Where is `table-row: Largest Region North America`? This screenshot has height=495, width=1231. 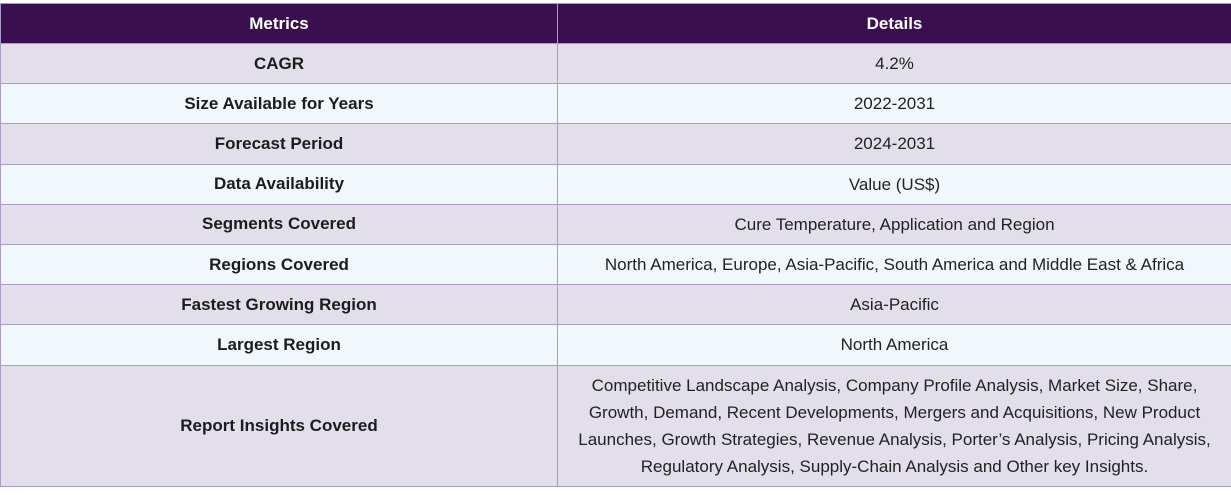
table-row: Largest Region North America is located at coordinates (615, 345).